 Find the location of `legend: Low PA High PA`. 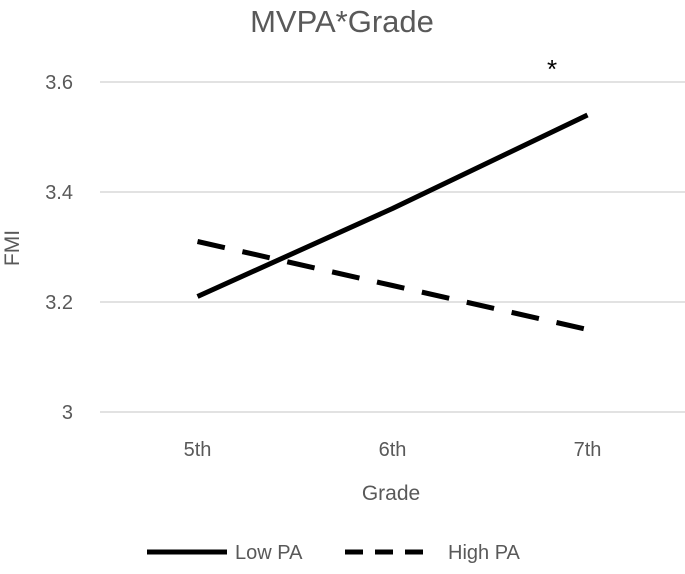

legend: Low PA High PA is located at coordinates (334, 553).